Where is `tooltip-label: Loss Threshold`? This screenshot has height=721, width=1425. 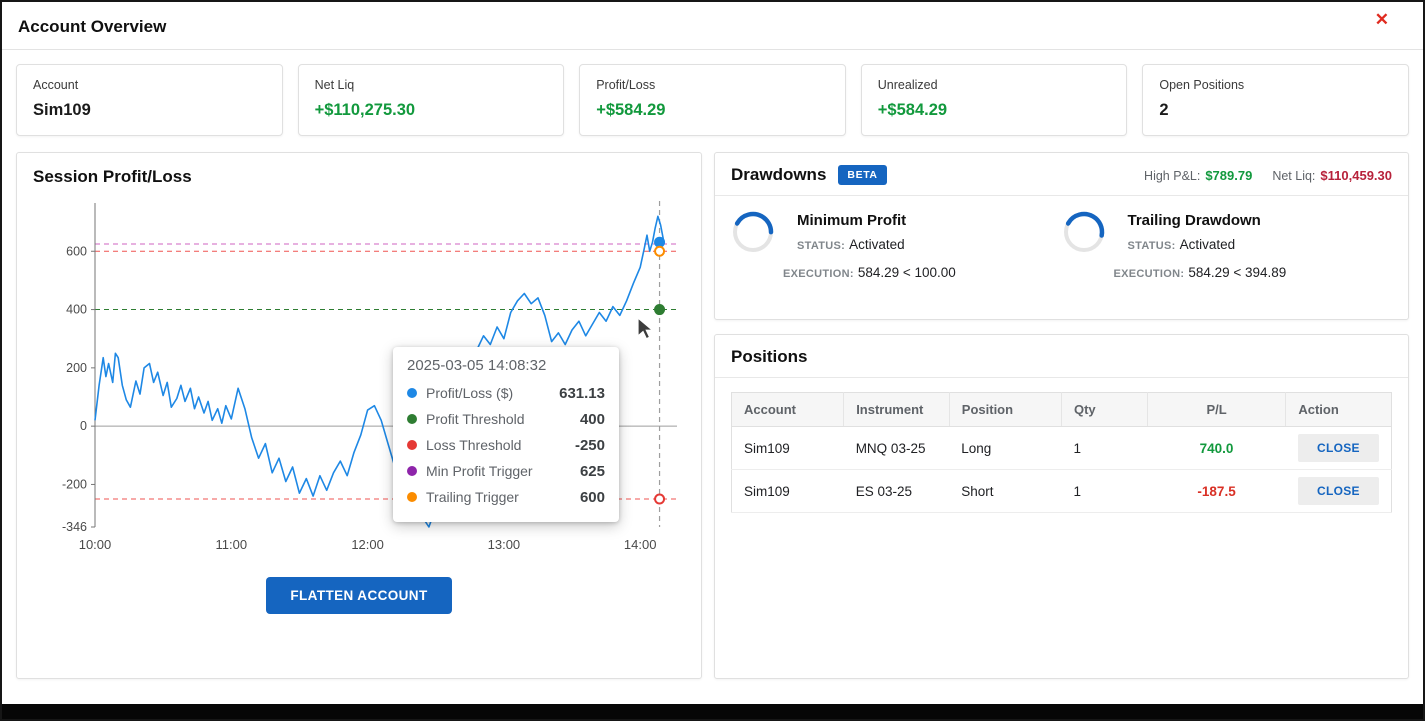
tooltip-label: Loss Threshold is located at coordinates (474, 445).